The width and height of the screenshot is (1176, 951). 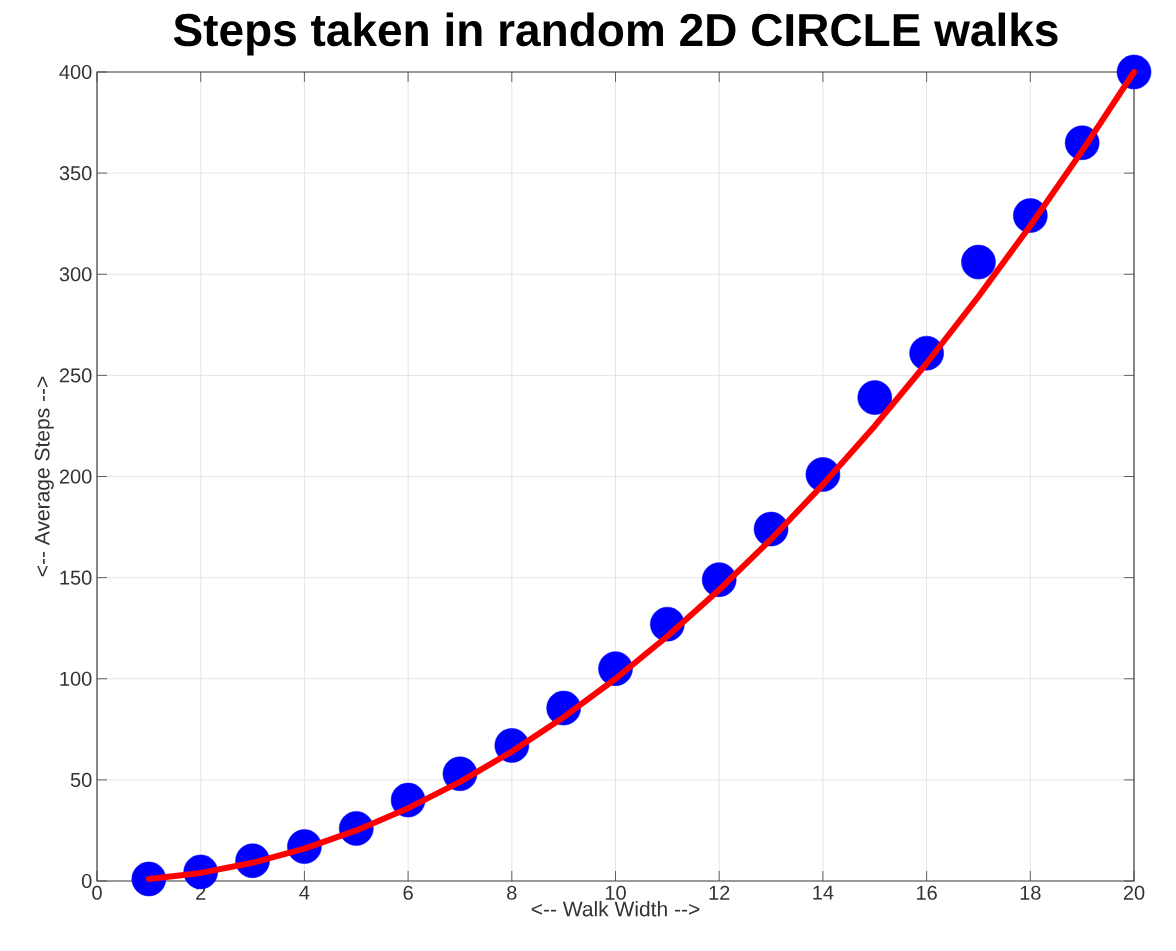 I want to click on x-tick-label: 16, so click(x=927, y=892).